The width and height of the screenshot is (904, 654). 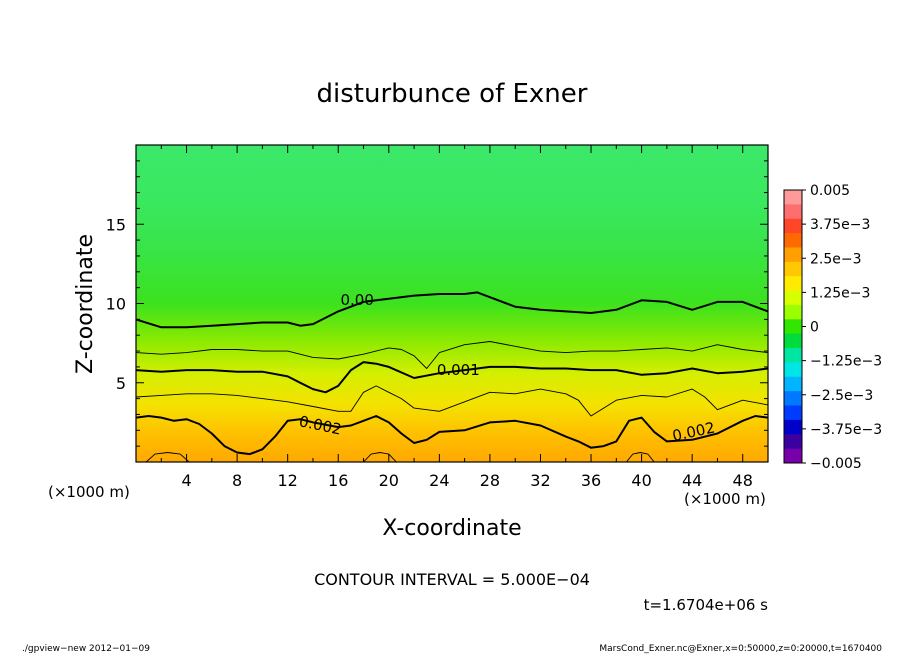 What do you see at coordinates (439, 480) in the screenshot?
I see `x-tick-label: 24` at bounding box center [439, 480].